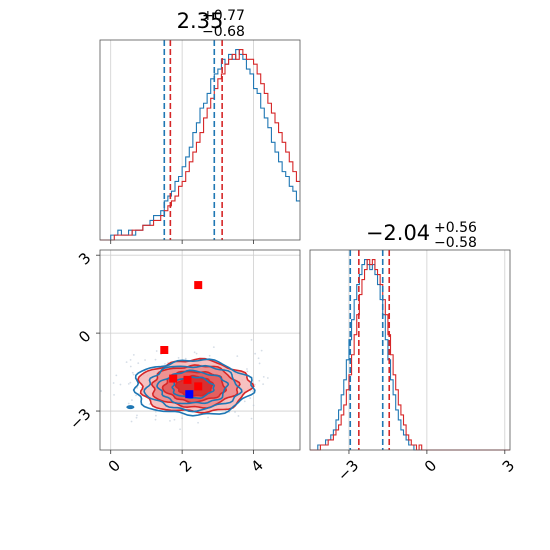 The width and height of the screenshot is (550, 550). I want to click on tl-quantile-lines, so click(193, 140).